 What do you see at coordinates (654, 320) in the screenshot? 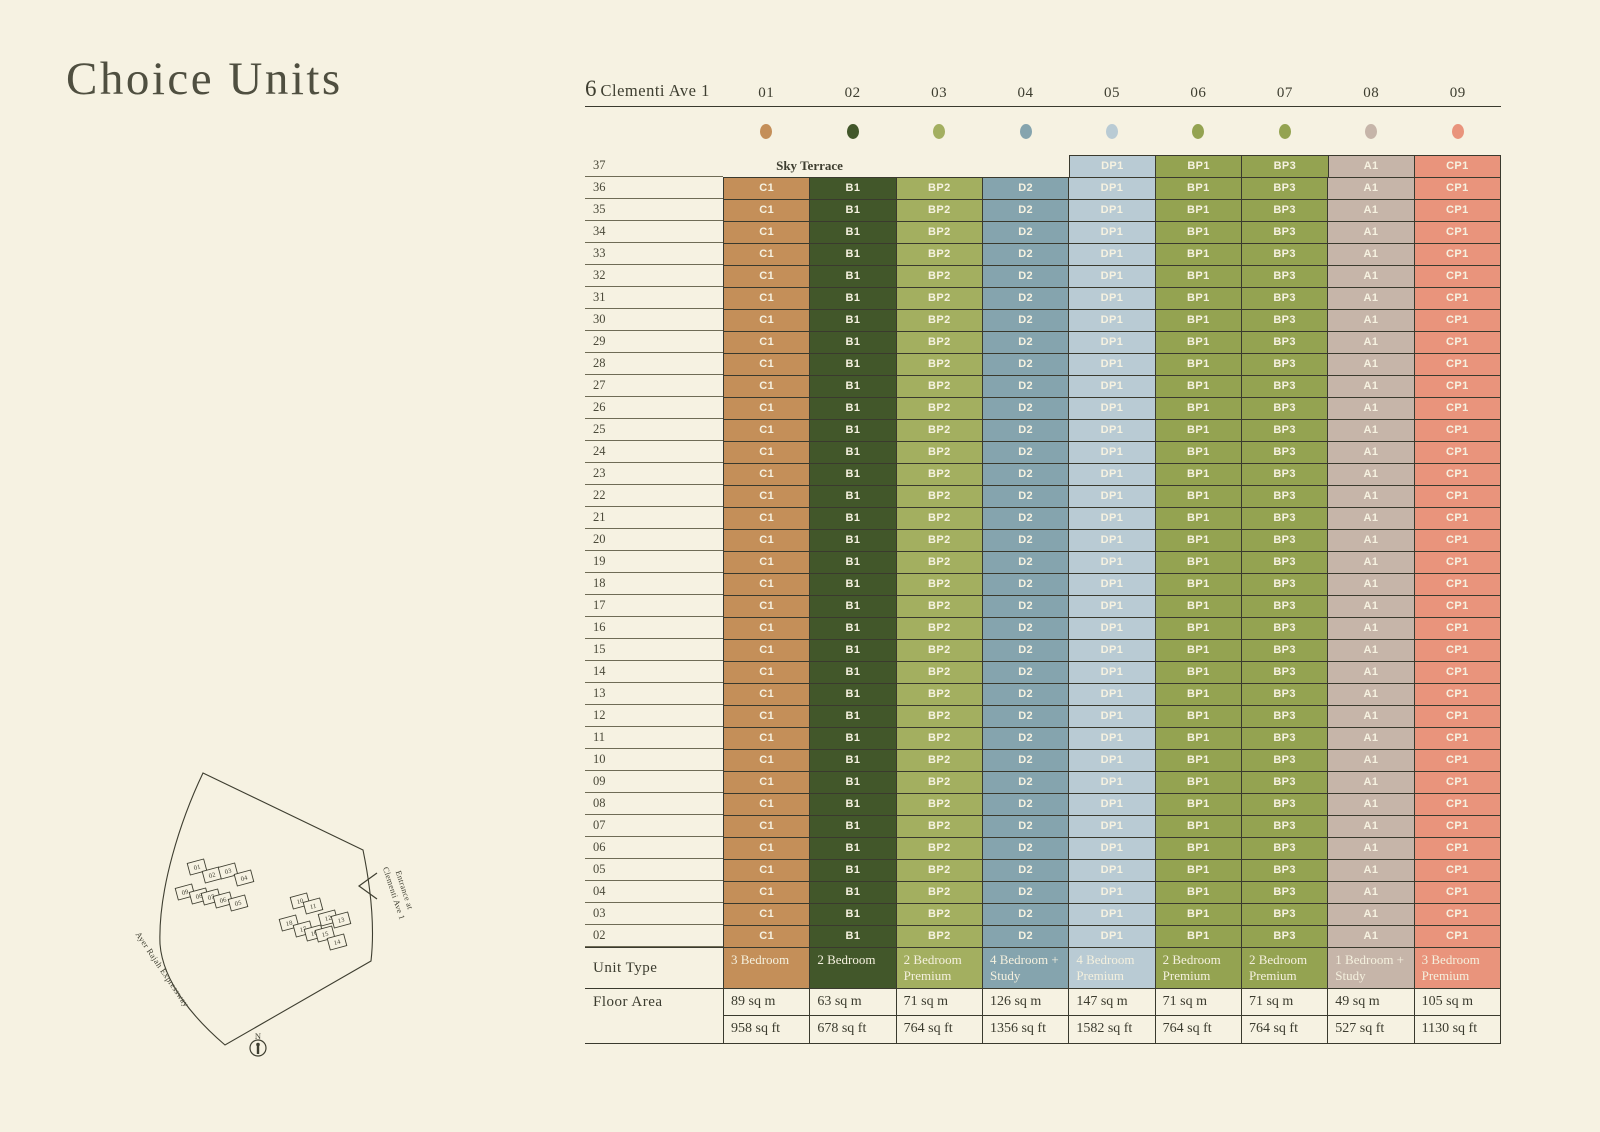
I see `floor-label: 30` at bounding box center [654, 320].